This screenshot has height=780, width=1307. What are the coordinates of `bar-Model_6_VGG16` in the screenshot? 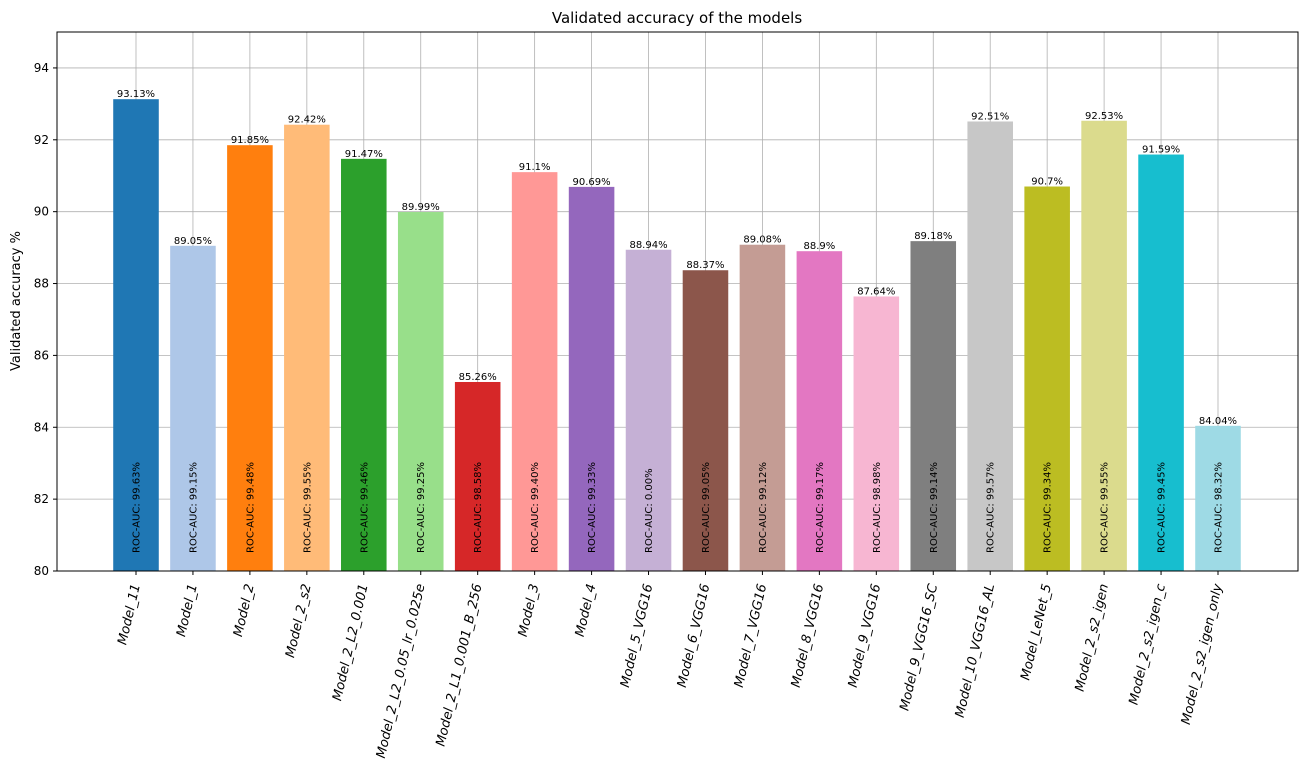 It's located at (705, 420).